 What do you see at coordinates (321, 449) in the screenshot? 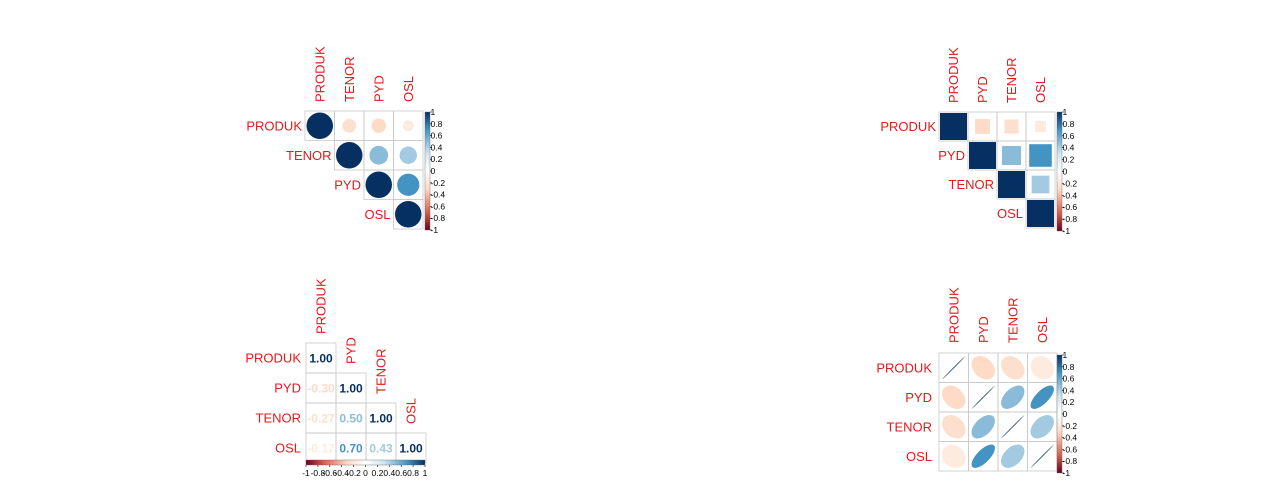
I see `corr-value-osl-produk: -0.17` at bounding box center [321, 449].